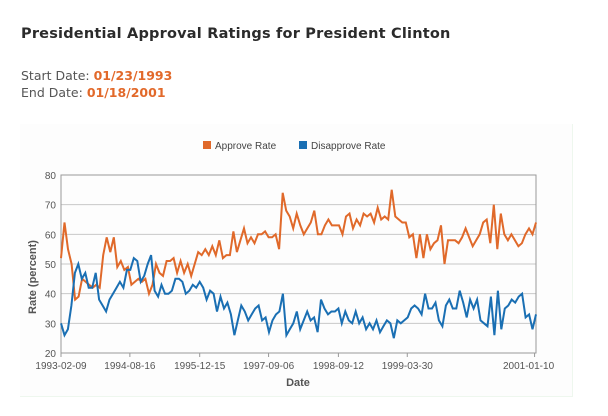  Describe the element at coordinates (298, 383) in the screenshot. I see `x-axis-title: Date` at that location.